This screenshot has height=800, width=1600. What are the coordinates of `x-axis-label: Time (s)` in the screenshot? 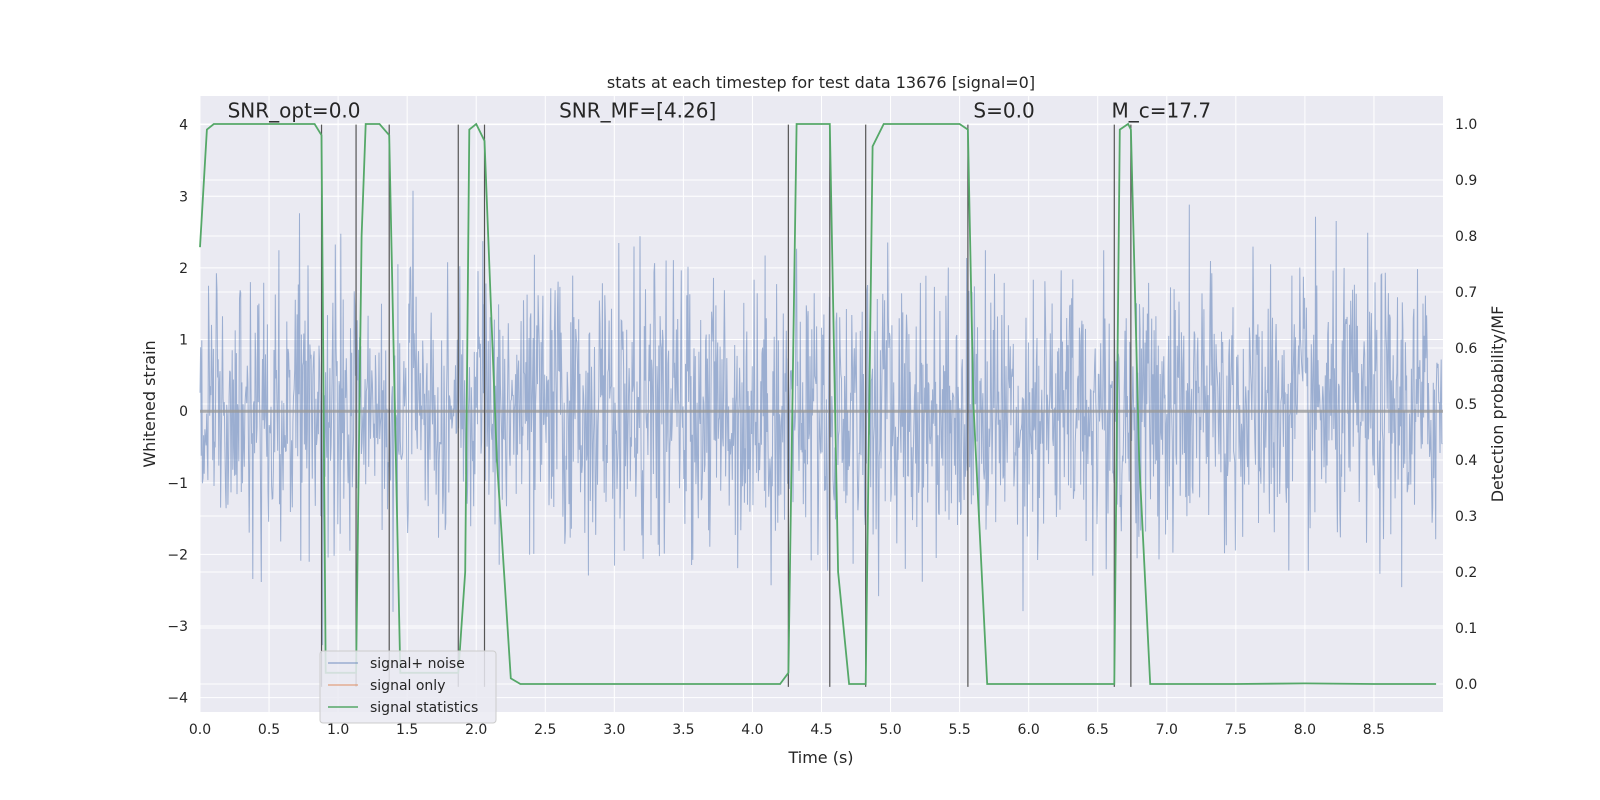 It's located at (820, 757).